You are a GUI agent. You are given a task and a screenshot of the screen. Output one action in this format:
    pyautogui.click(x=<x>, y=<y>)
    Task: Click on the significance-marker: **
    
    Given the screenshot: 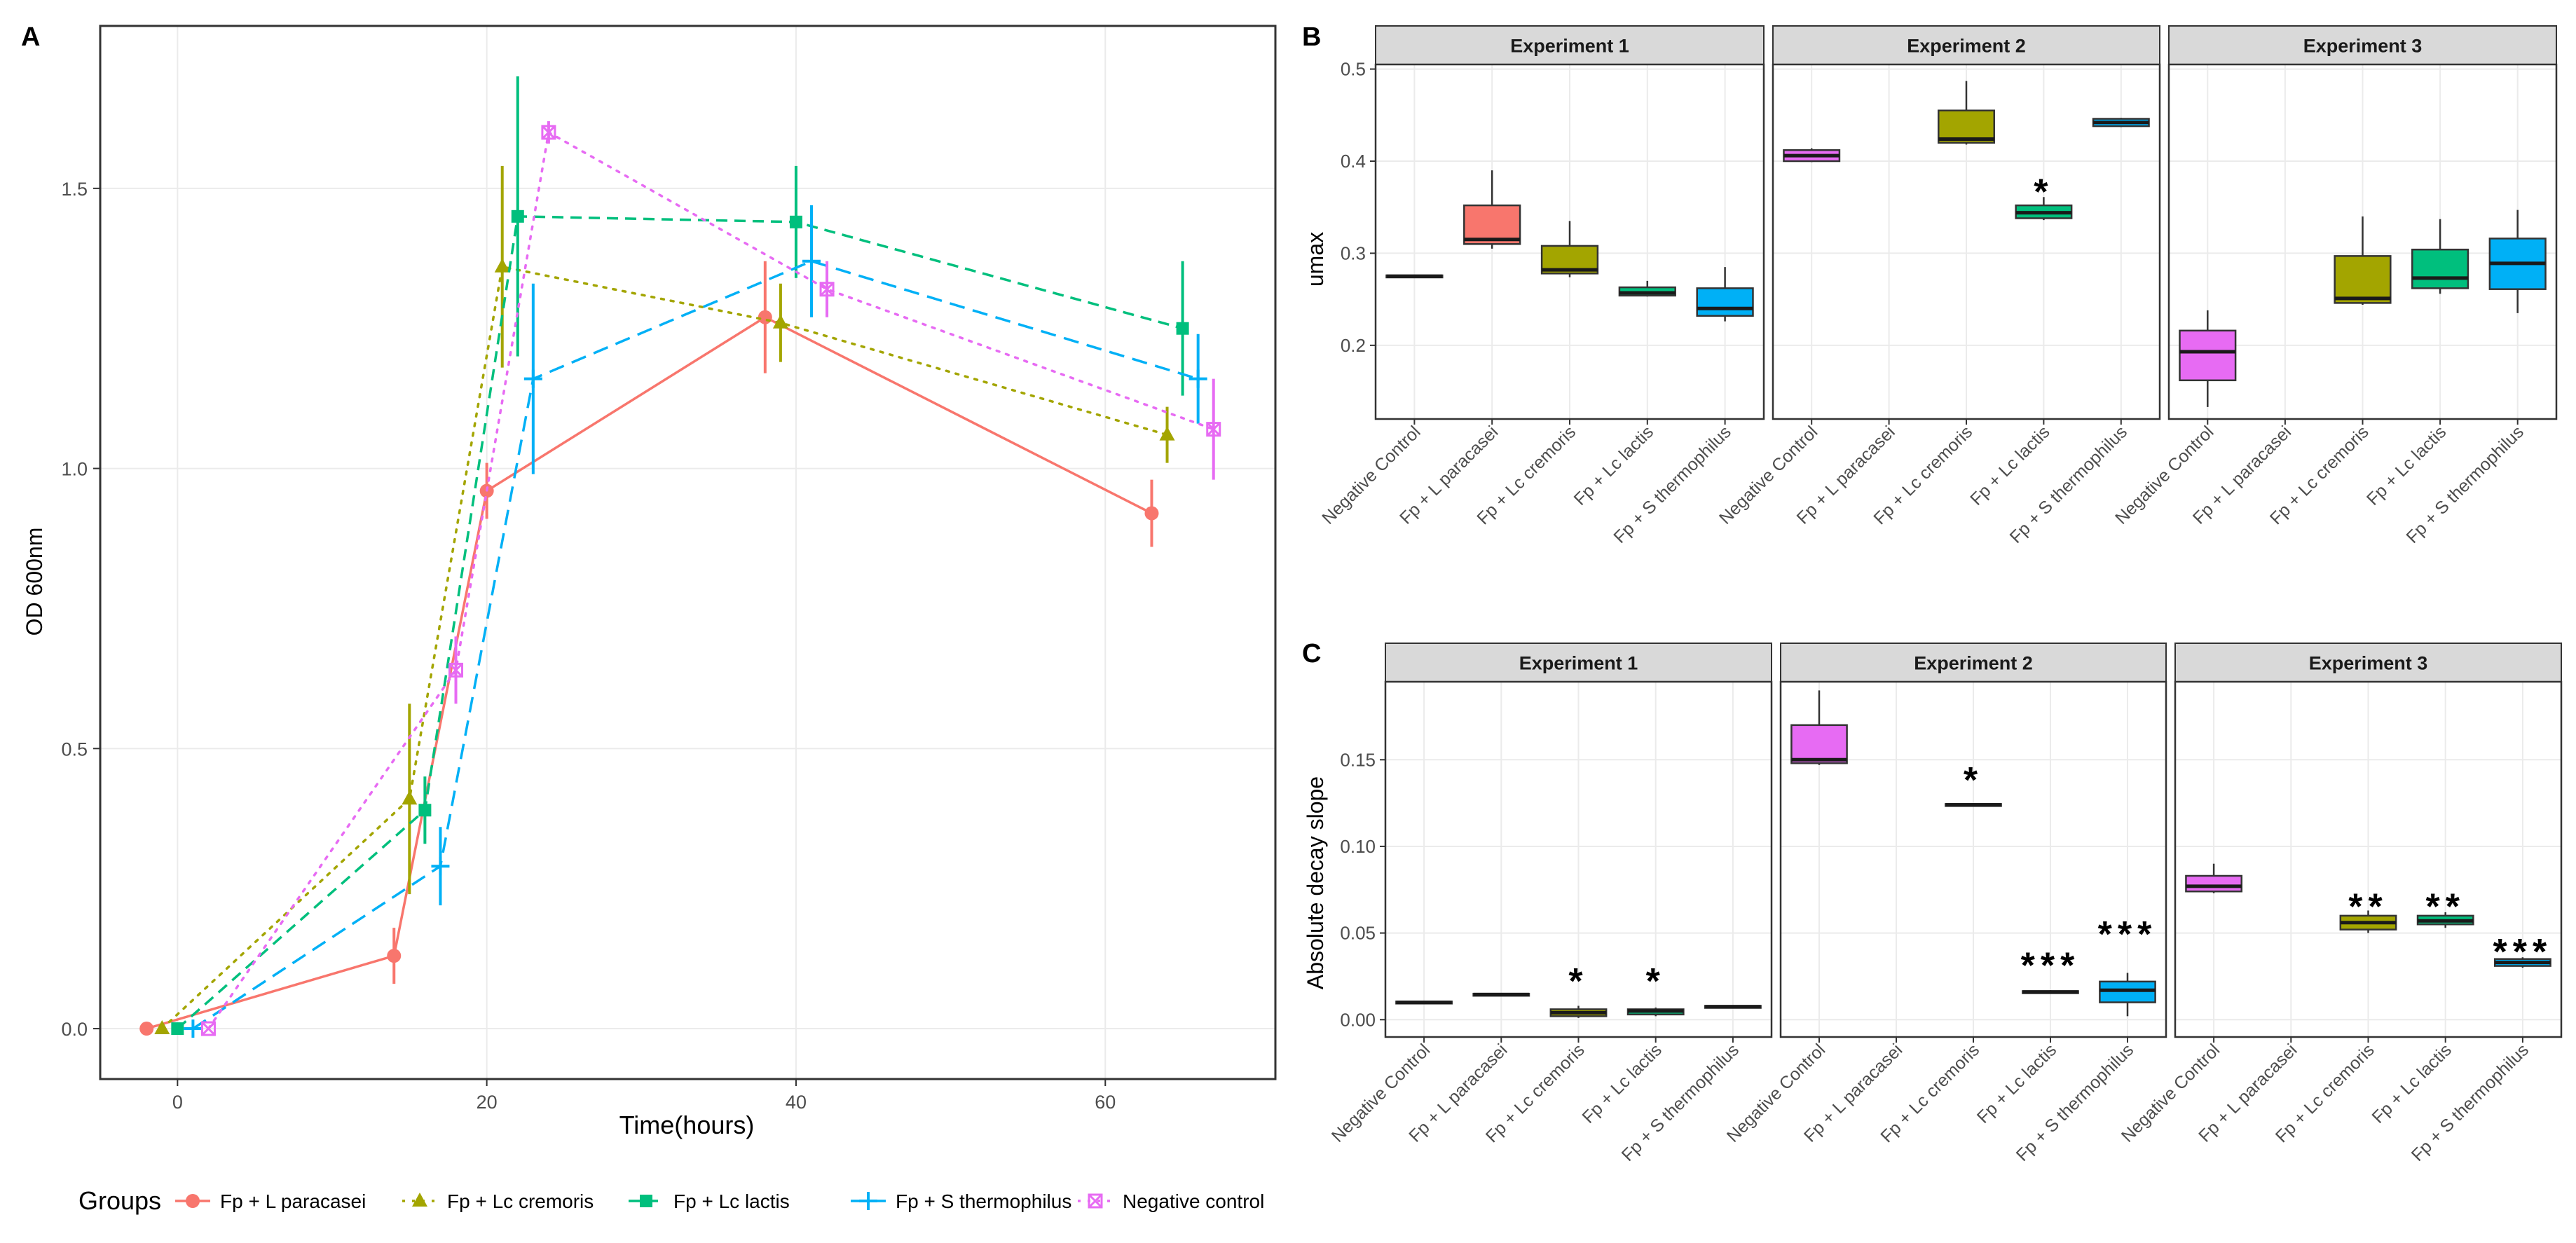 What is the action you would take?
    pyautogui.click(x=2368, y=907)
    